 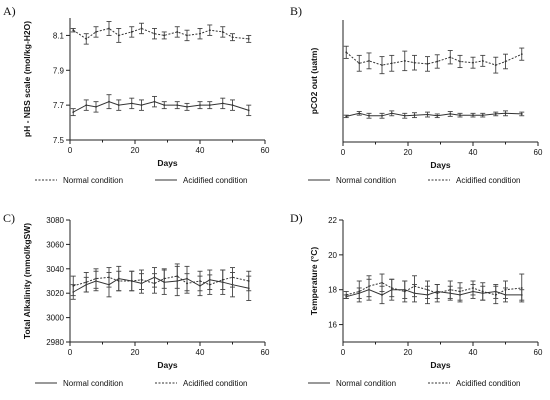 I want to click on y-tick-label: 3060, so click(x=55, y=244).